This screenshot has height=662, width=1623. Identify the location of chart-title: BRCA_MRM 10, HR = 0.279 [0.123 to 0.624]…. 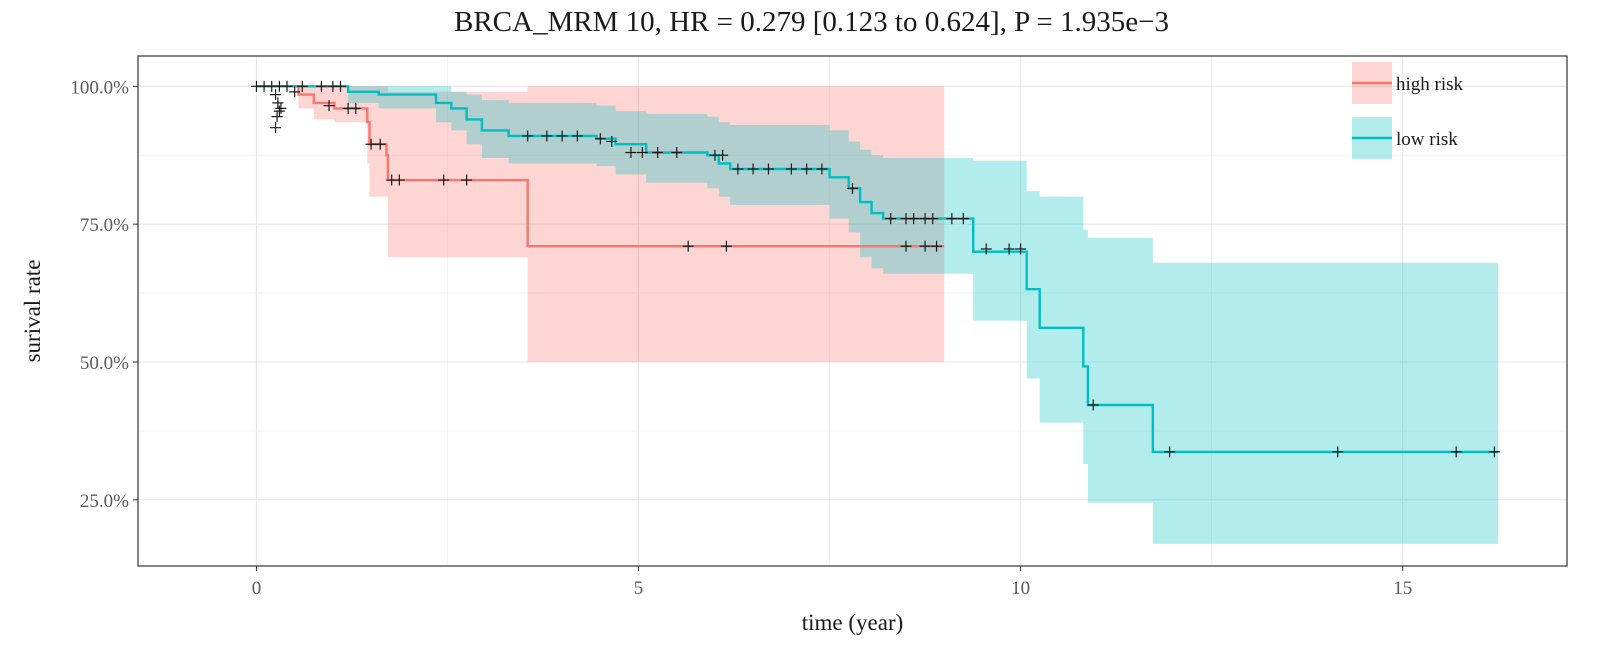
(811, 22).